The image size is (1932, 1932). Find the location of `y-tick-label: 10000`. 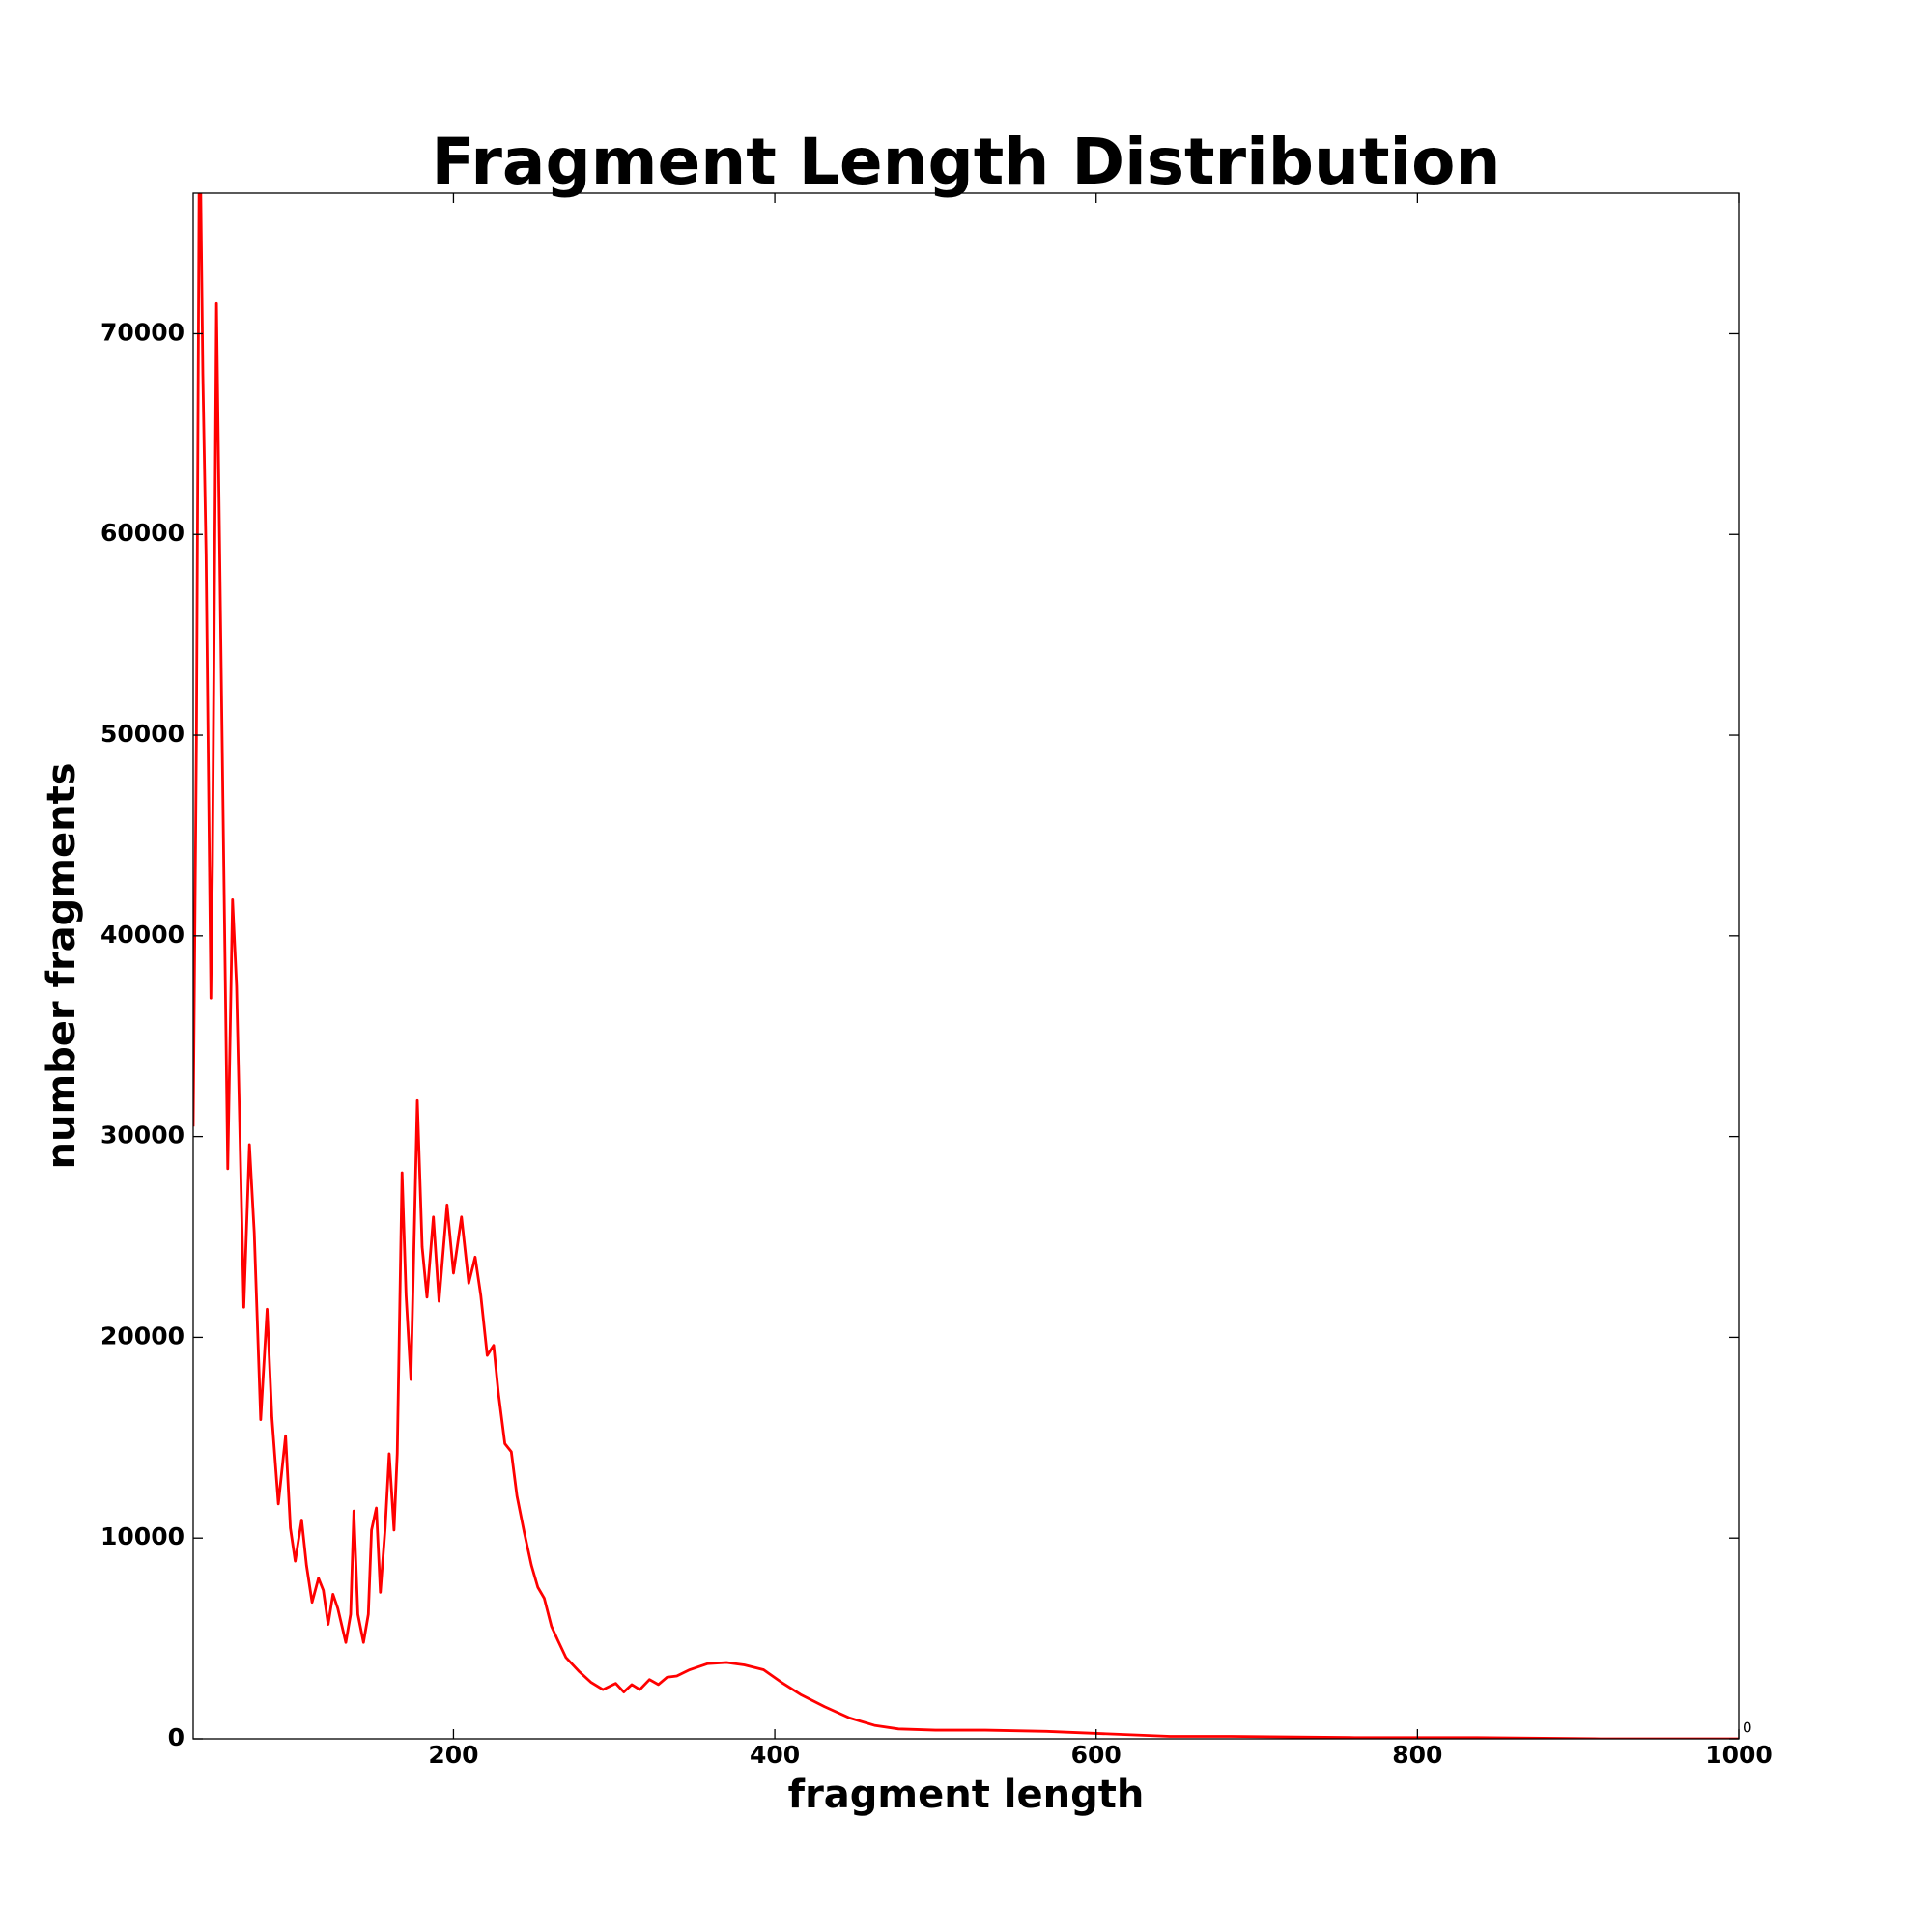

y-tick-label: 10000 is located at coordinates (142, 1536).